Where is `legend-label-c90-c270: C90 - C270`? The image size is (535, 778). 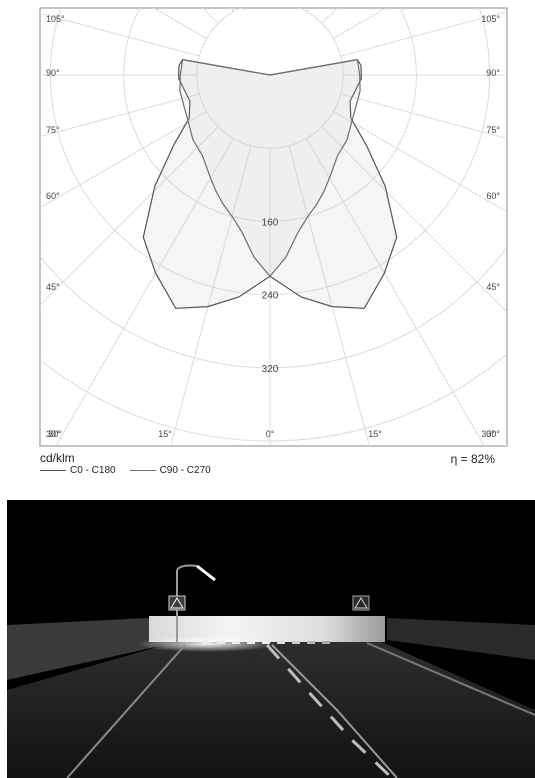 legend-label-c90-c270: C90 - C270 is located at coordinates (185, 470).